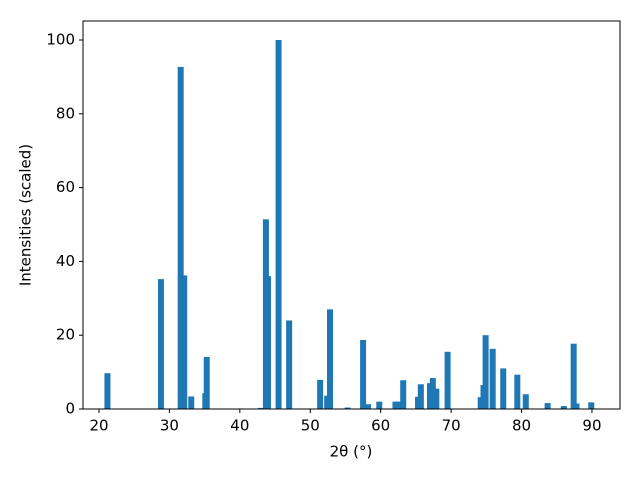 This screenshot has height=480, width=640. What do you see at coordinates (26, 215) in the screenshot?
I see `y-axis-label: Intensities (scaled)` at bounding box center [26, 215].